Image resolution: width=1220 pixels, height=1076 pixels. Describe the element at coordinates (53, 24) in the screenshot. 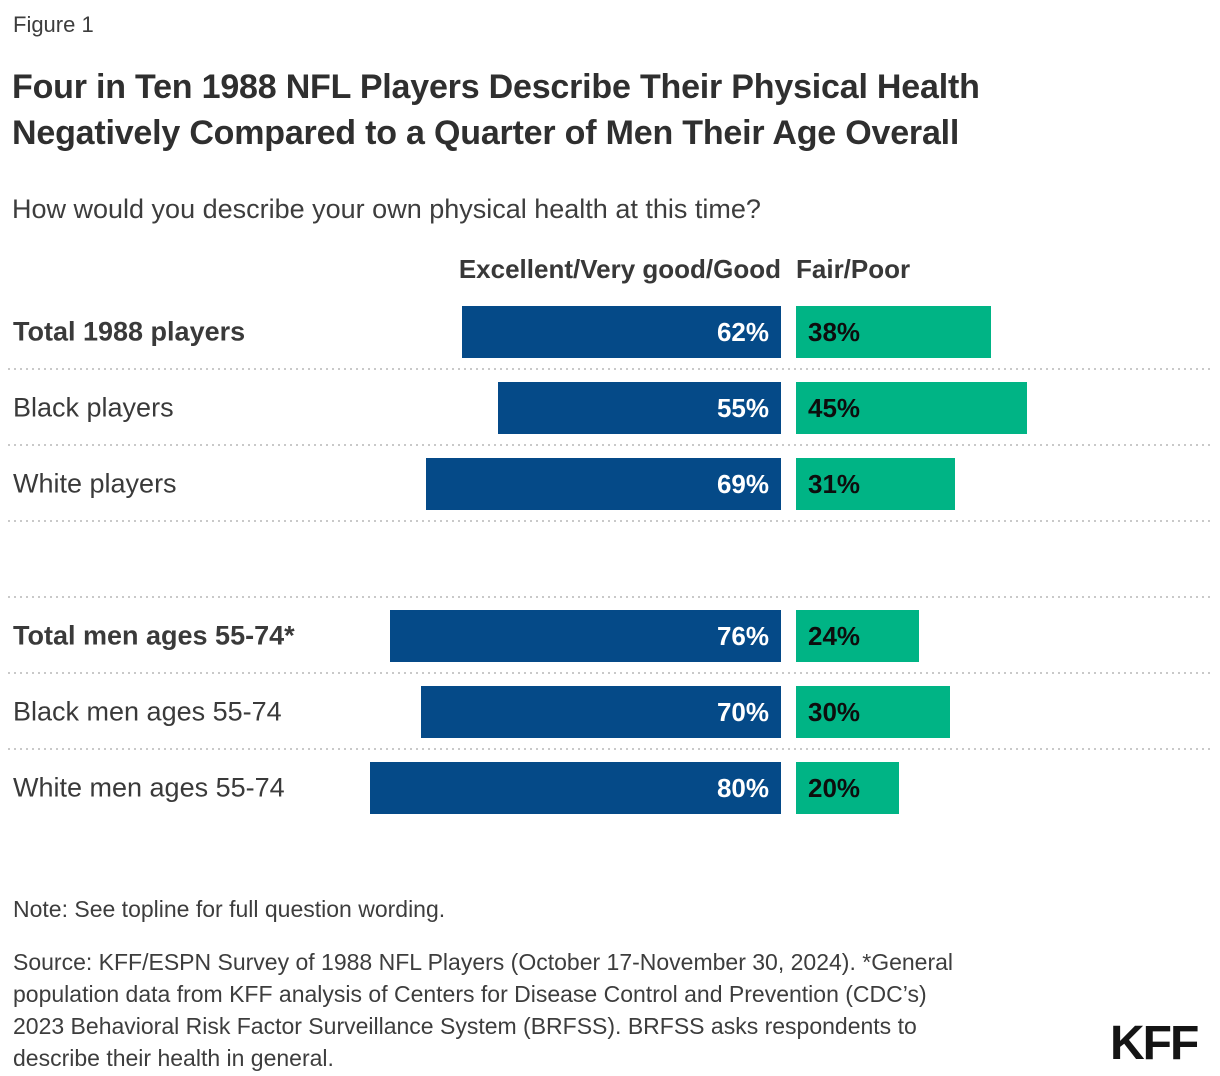

I see `figure-label: Figure 1` at that location.